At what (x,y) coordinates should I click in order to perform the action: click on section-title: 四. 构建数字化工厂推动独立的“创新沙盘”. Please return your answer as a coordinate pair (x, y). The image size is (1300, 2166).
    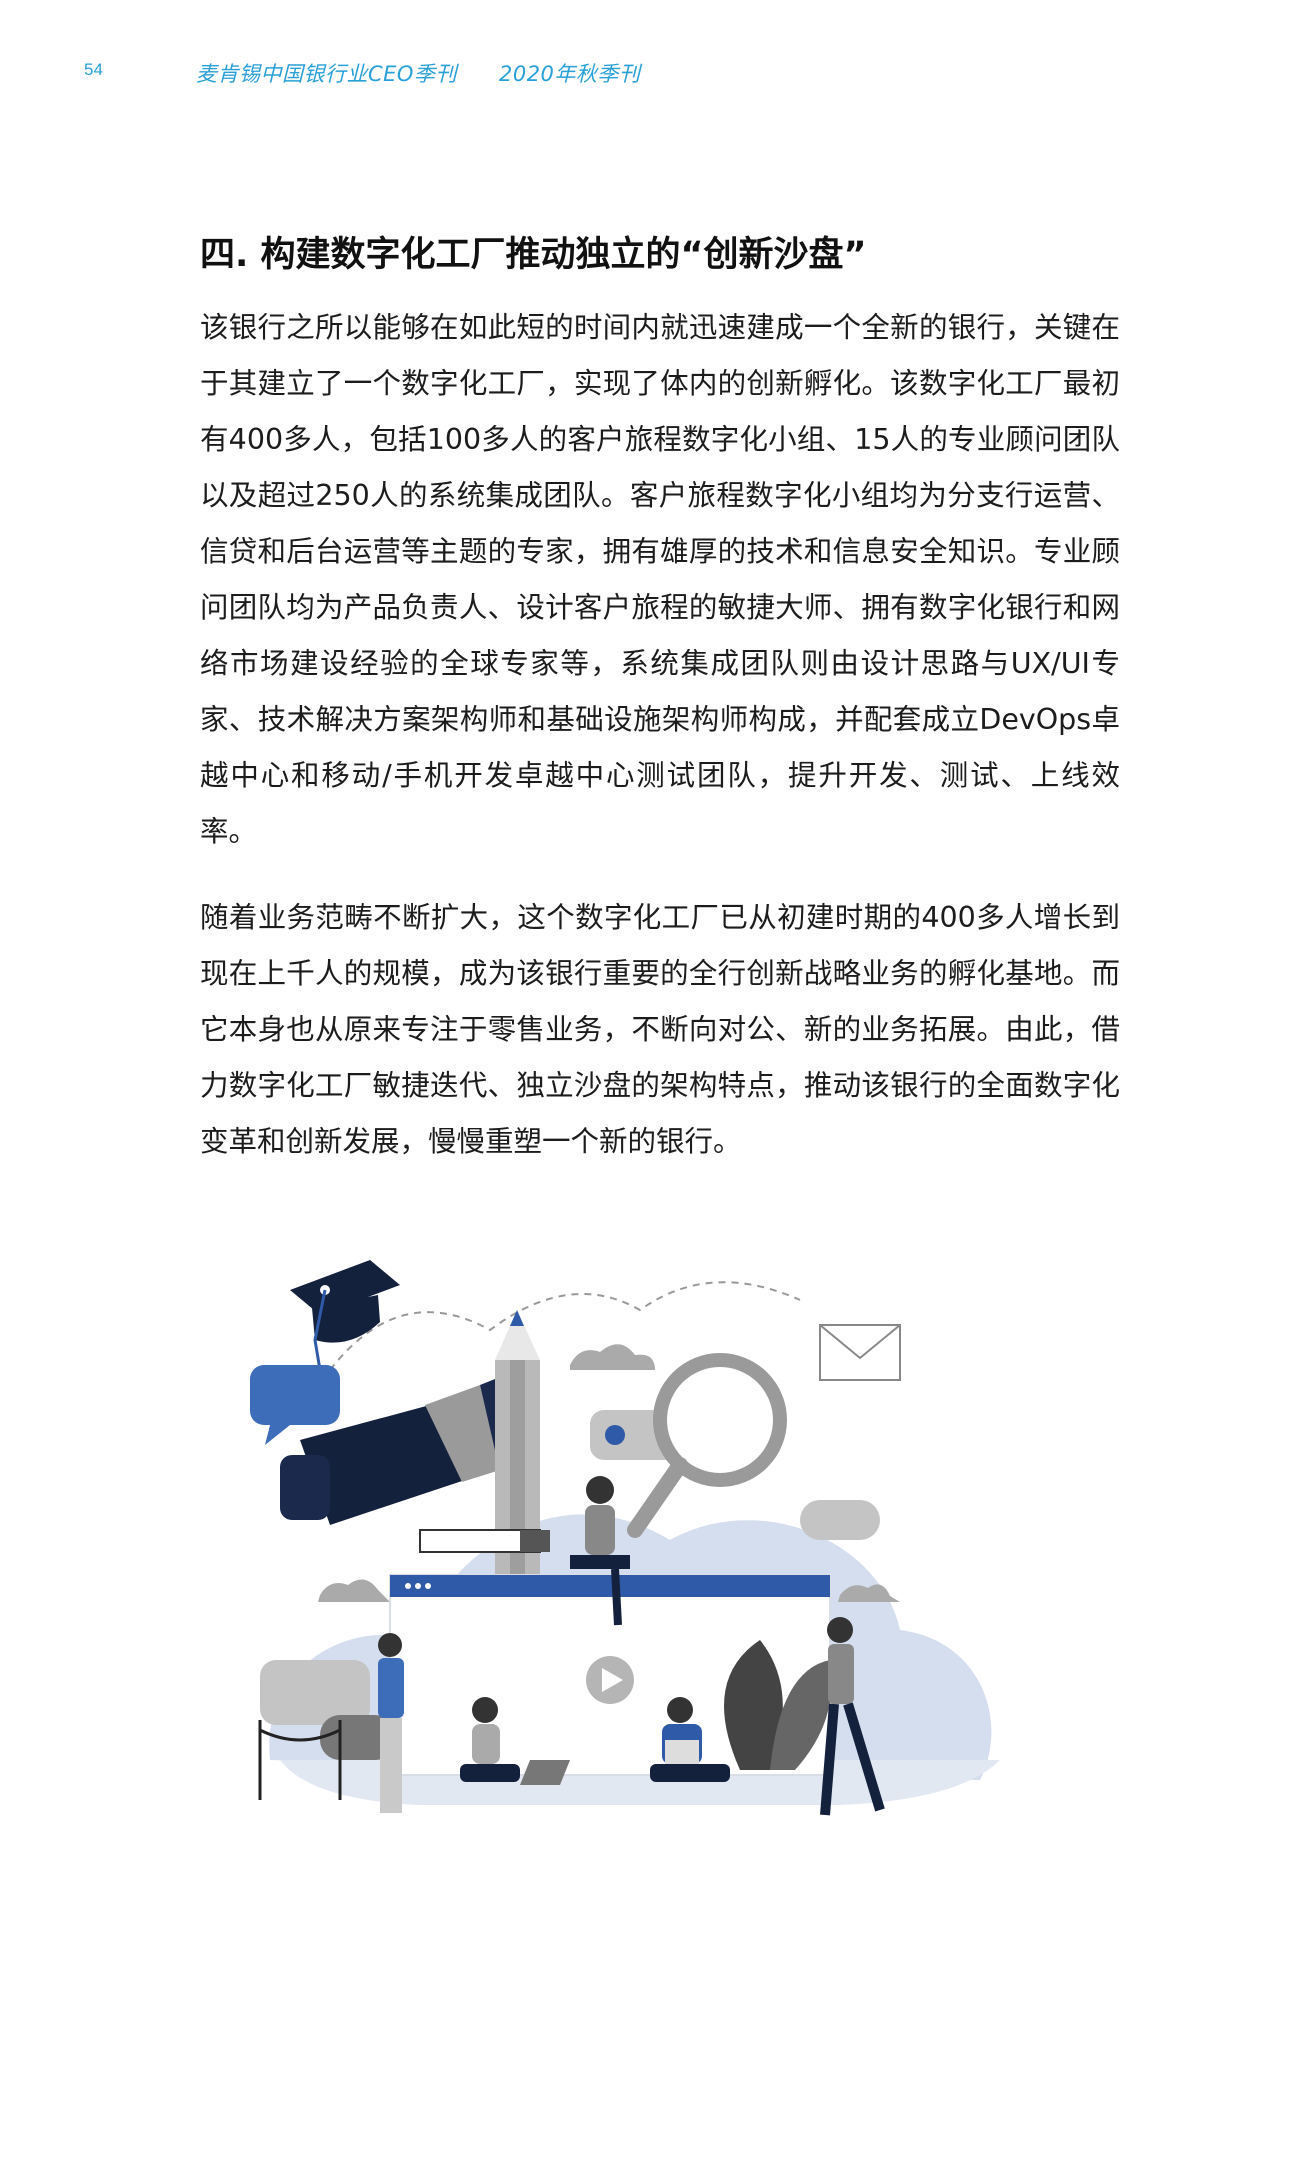
    Looking at the image, I should click on (660, 255).